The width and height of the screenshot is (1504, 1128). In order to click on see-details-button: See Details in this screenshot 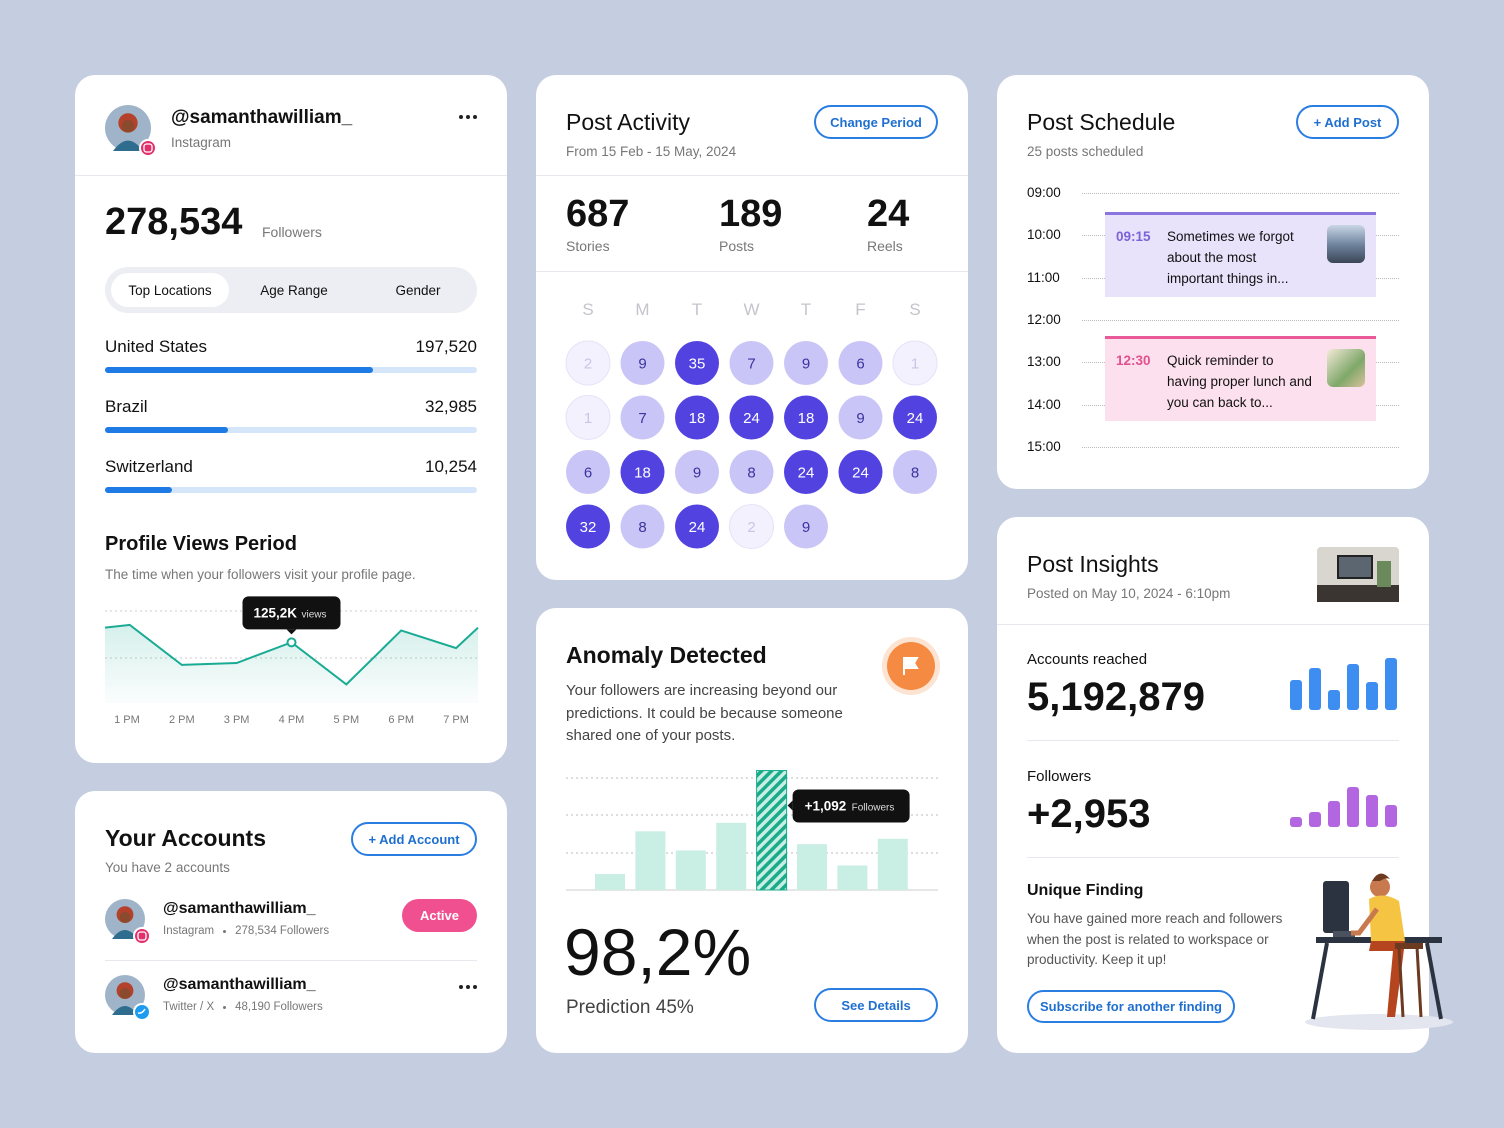, I will do `click(876, 1005)`.